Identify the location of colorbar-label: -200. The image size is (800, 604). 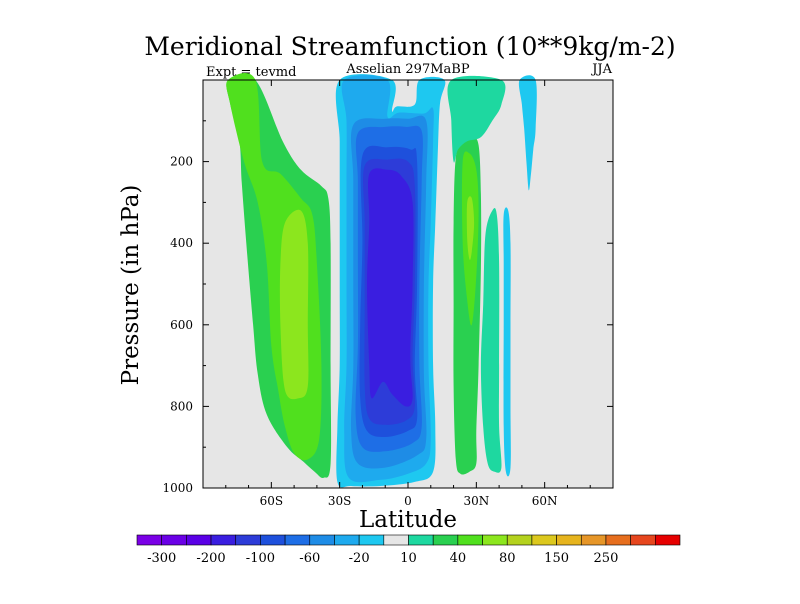
(210, 558).